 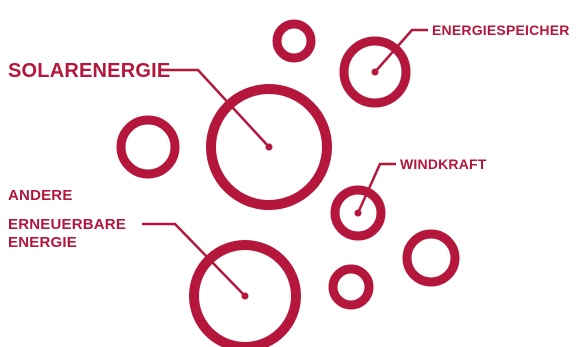 What do you see at coordinates (67, 224) in the screenshot?
I see `label-andere-line2: ERNEUERBARE` at bounding box center [67, 224].